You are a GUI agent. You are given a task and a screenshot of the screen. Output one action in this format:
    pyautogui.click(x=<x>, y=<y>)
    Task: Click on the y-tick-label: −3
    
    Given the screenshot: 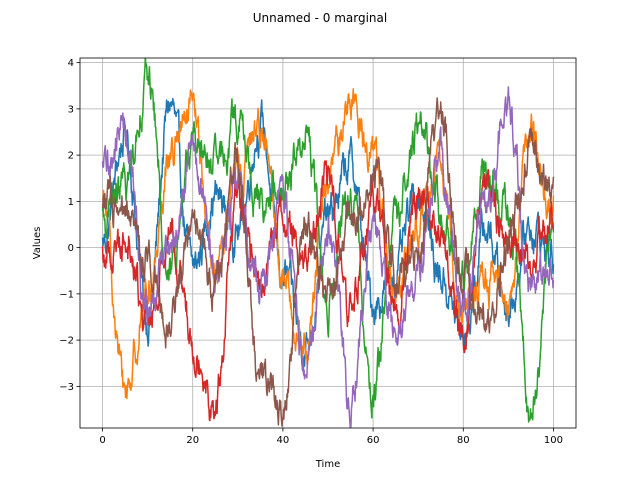 What is the action you would take?
    pyautogui.click(x=66, y=387)
    